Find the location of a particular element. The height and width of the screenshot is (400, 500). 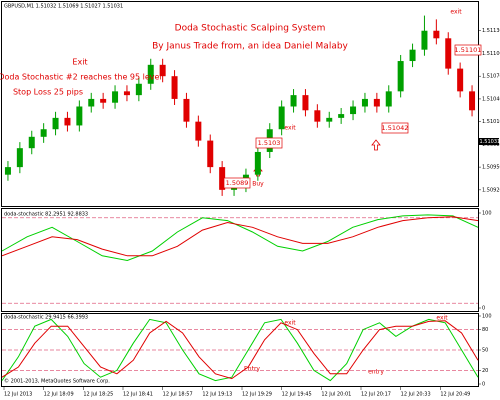

price-box-label: 1.5103 is located at coordinates (269, 143).